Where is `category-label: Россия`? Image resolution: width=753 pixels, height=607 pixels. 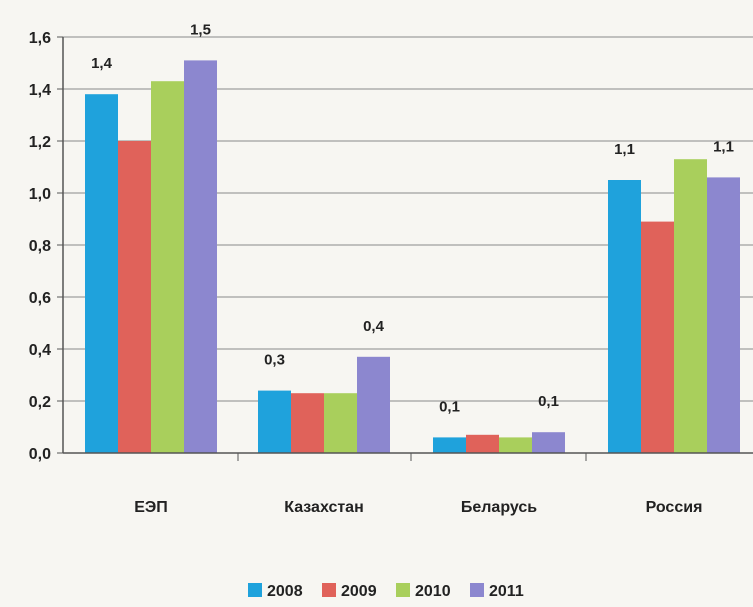
category-label: Россия is located at coordinates (674, 507).